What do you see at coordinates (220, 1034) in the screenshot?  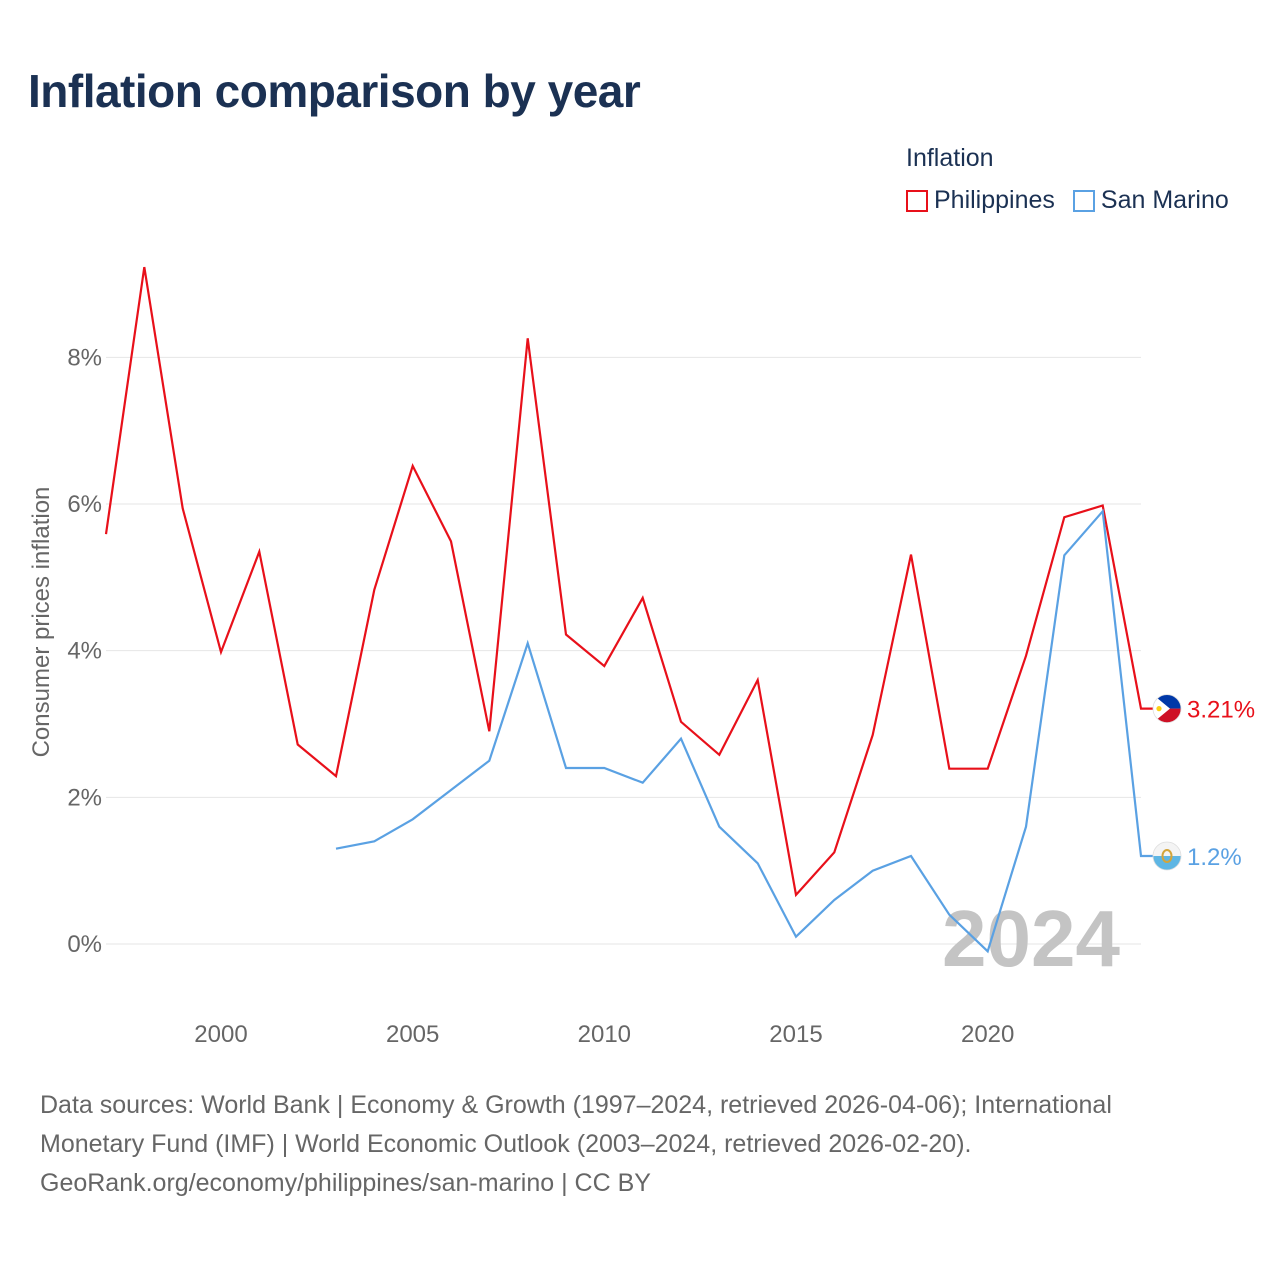 I see `x-tick-label: 2000` at bounding box center [220, 1034].